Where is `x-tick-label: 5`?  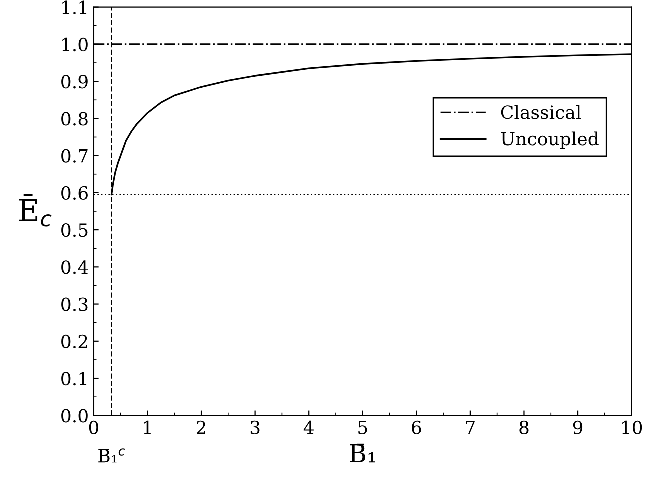
x-tick-label: 5 is located at coordinates (363, 427).